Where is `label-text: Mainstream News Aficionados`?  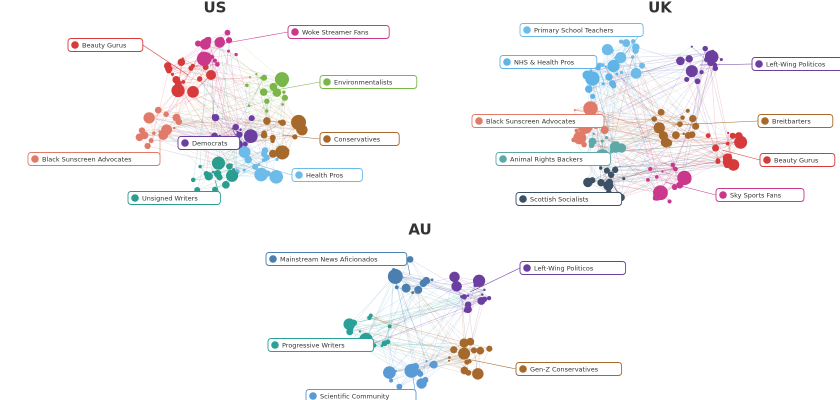
label-text: Mainstream News Aficionados is located at coordinates (329, 260).